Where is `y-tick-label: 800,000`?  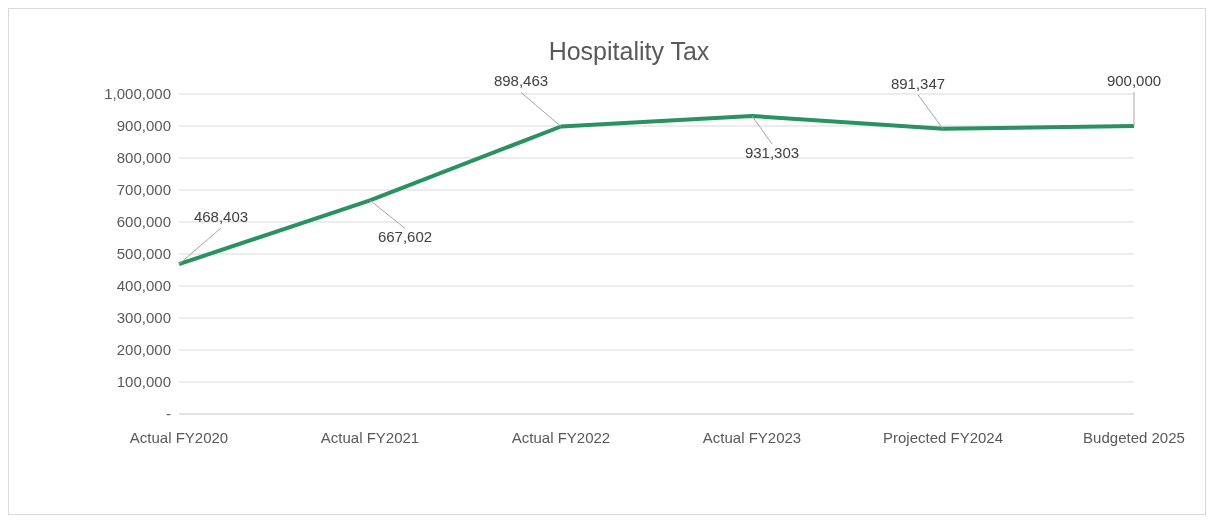
y-tick-label: 800,000 is located at coordinates (143, 158).